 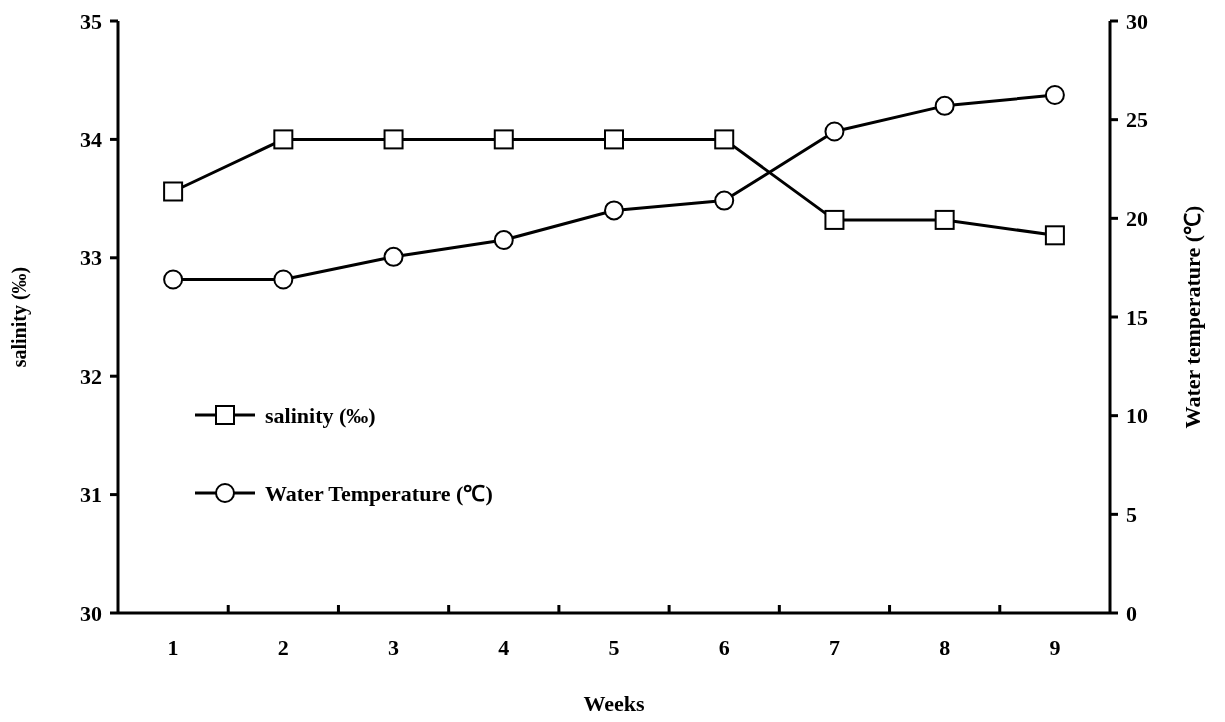 I want to click on y-tick-label: 31, so click(x=91, y=495).